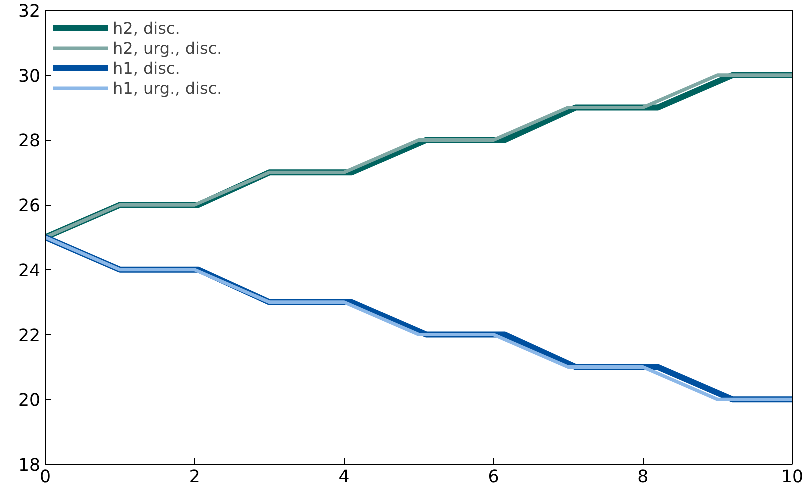 The height and width of the screenshot is (494, 808). What do you see at coordinates (146, 68) in the screenshot?
I see `legend-label: h1, disc.` at bounding box center [146, 68].